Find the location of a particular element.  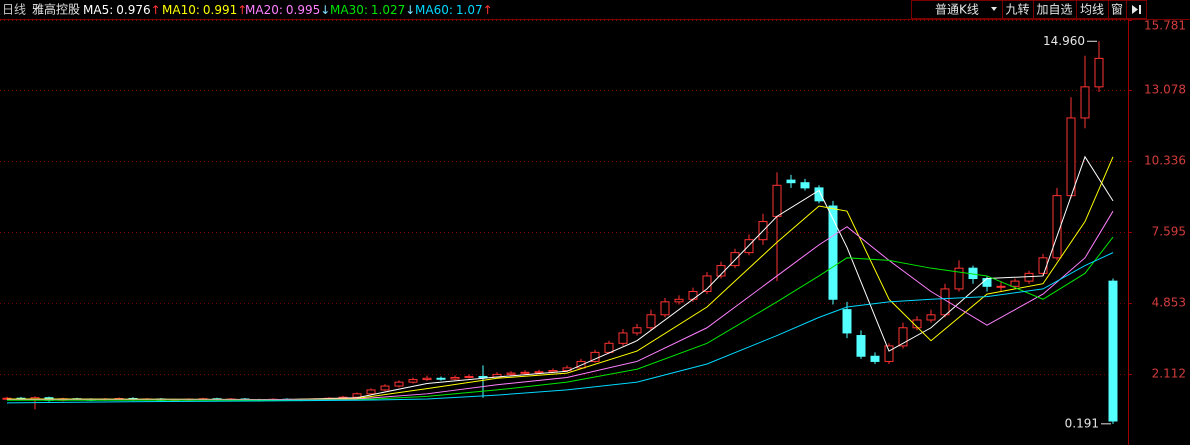

max-label: 14.960 is located at coordinates (1064, 41).